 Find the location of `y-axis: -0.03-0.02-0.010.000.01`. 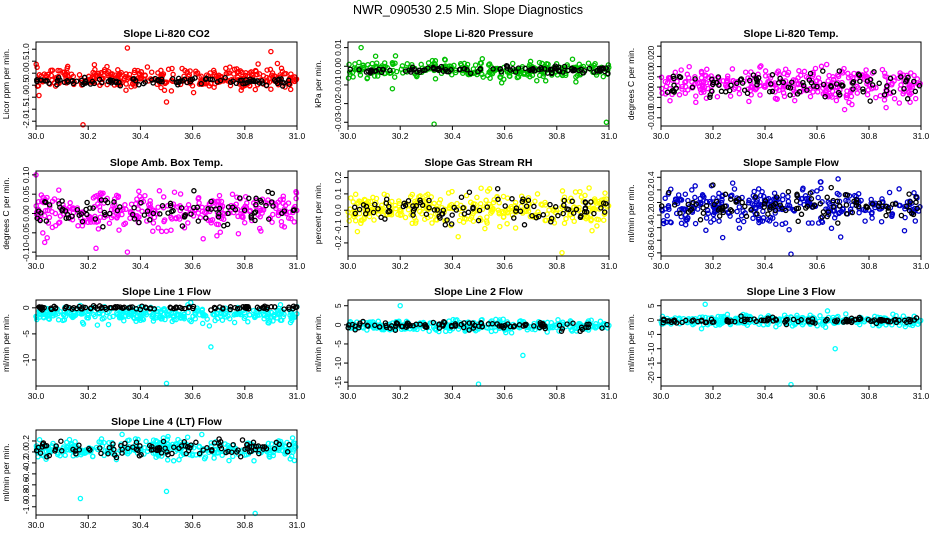

y-axis: -0.03-0.02-0.010.000.01 is located at coordinates (340, 85).